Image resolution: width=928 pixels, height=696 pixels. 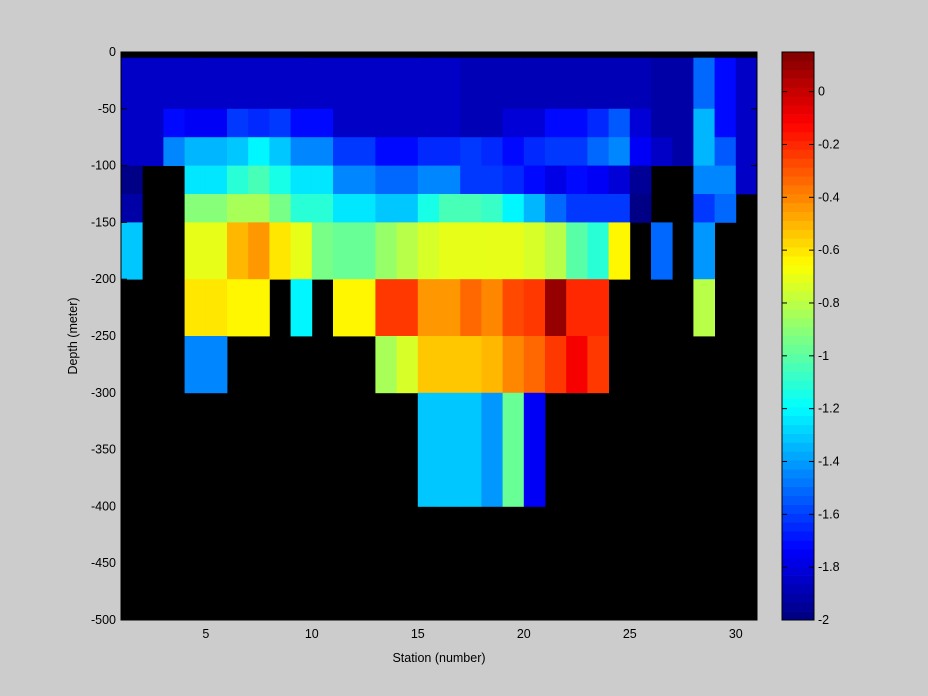 I want to click on colorbar-tick-label: -2, so click(x=823, y=620).